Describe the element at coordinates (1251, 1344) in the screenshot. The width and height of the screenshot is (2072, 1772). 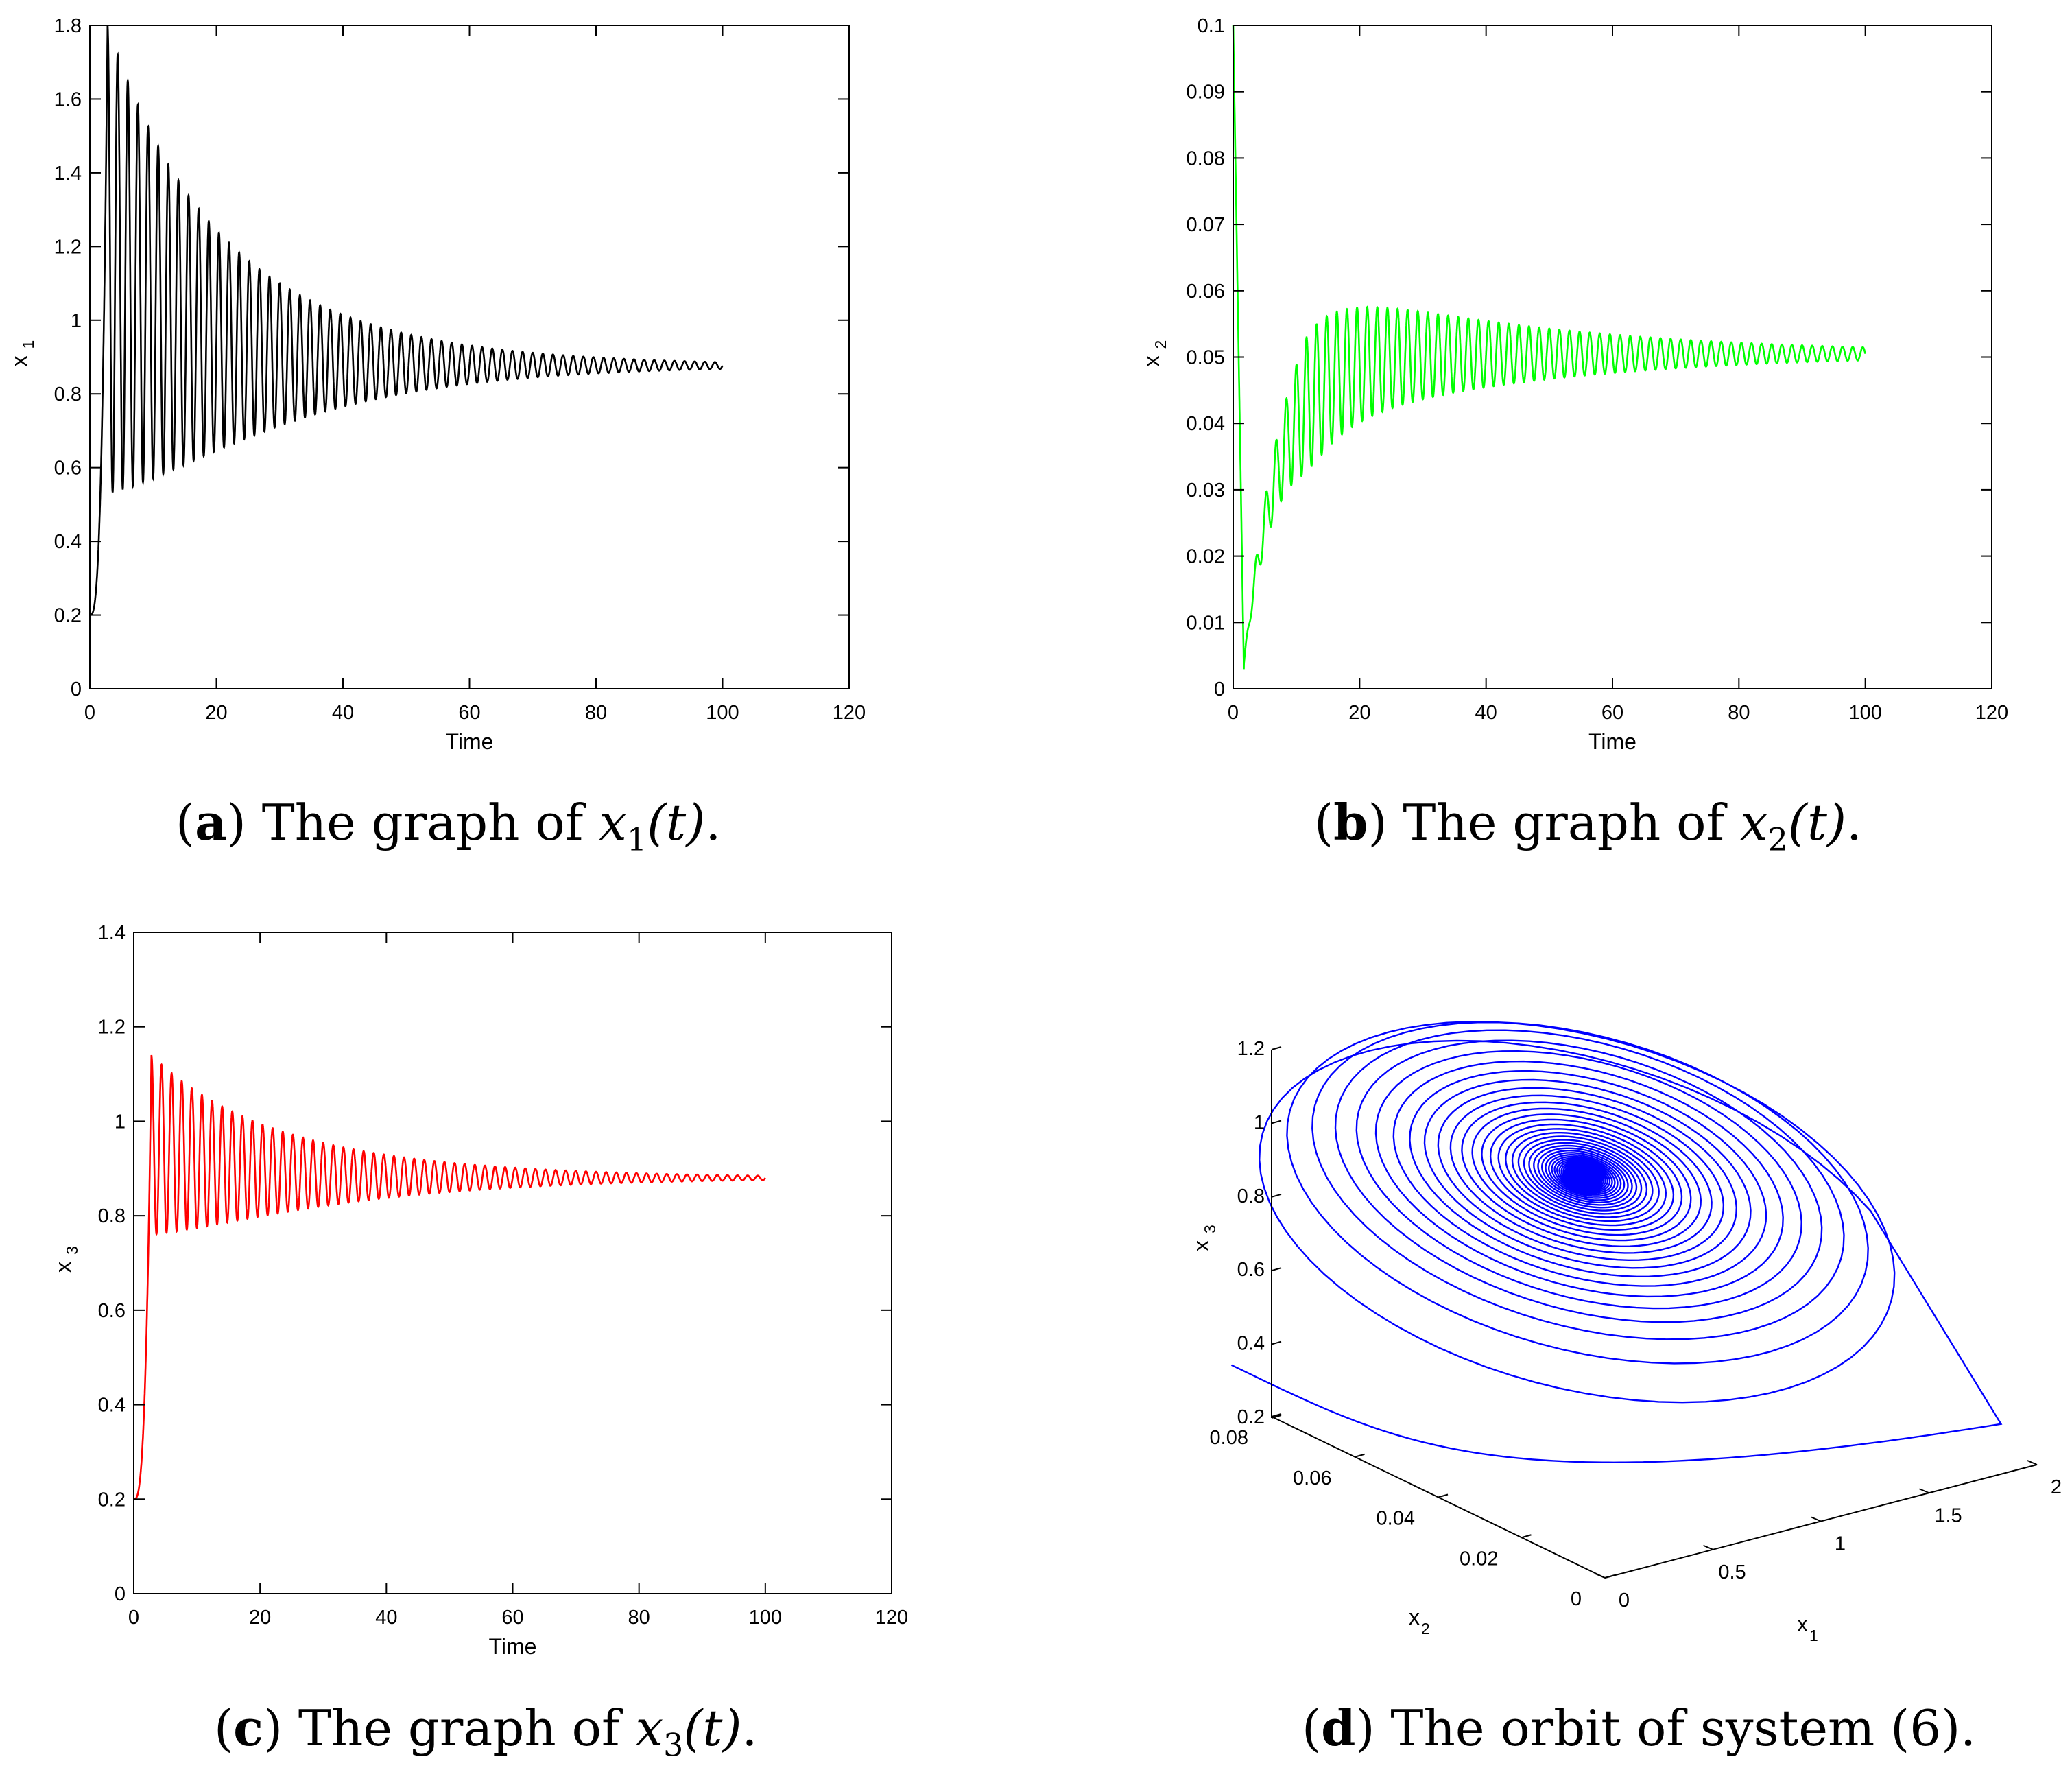
I see `z-tick-label: 0.4` at that location.